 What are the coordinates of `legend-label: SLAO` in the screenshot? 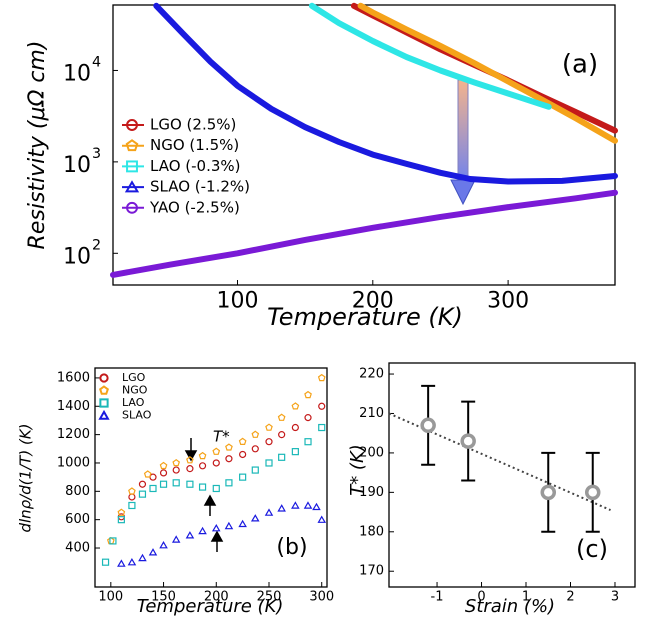 It's located at (137, 415).